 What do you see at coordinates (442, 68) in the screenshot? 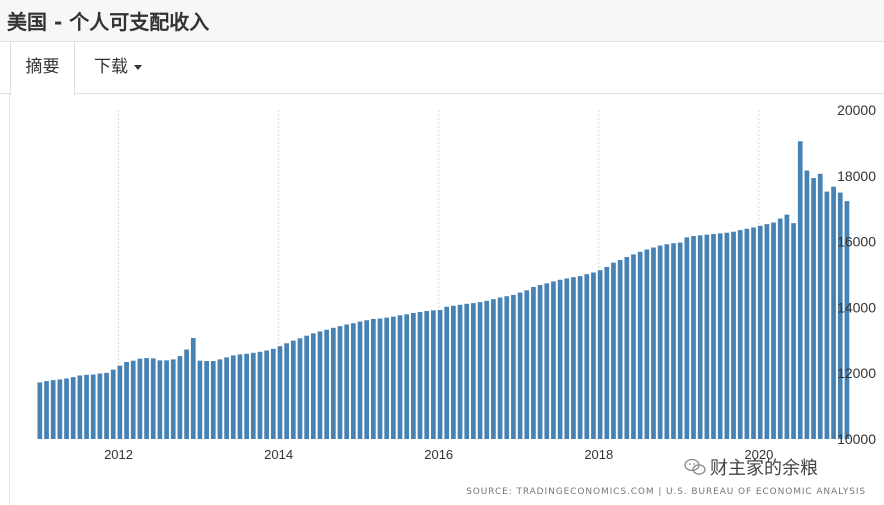
I see `tabs-bar: 摘要 下载` at bounding box center [442, 68].